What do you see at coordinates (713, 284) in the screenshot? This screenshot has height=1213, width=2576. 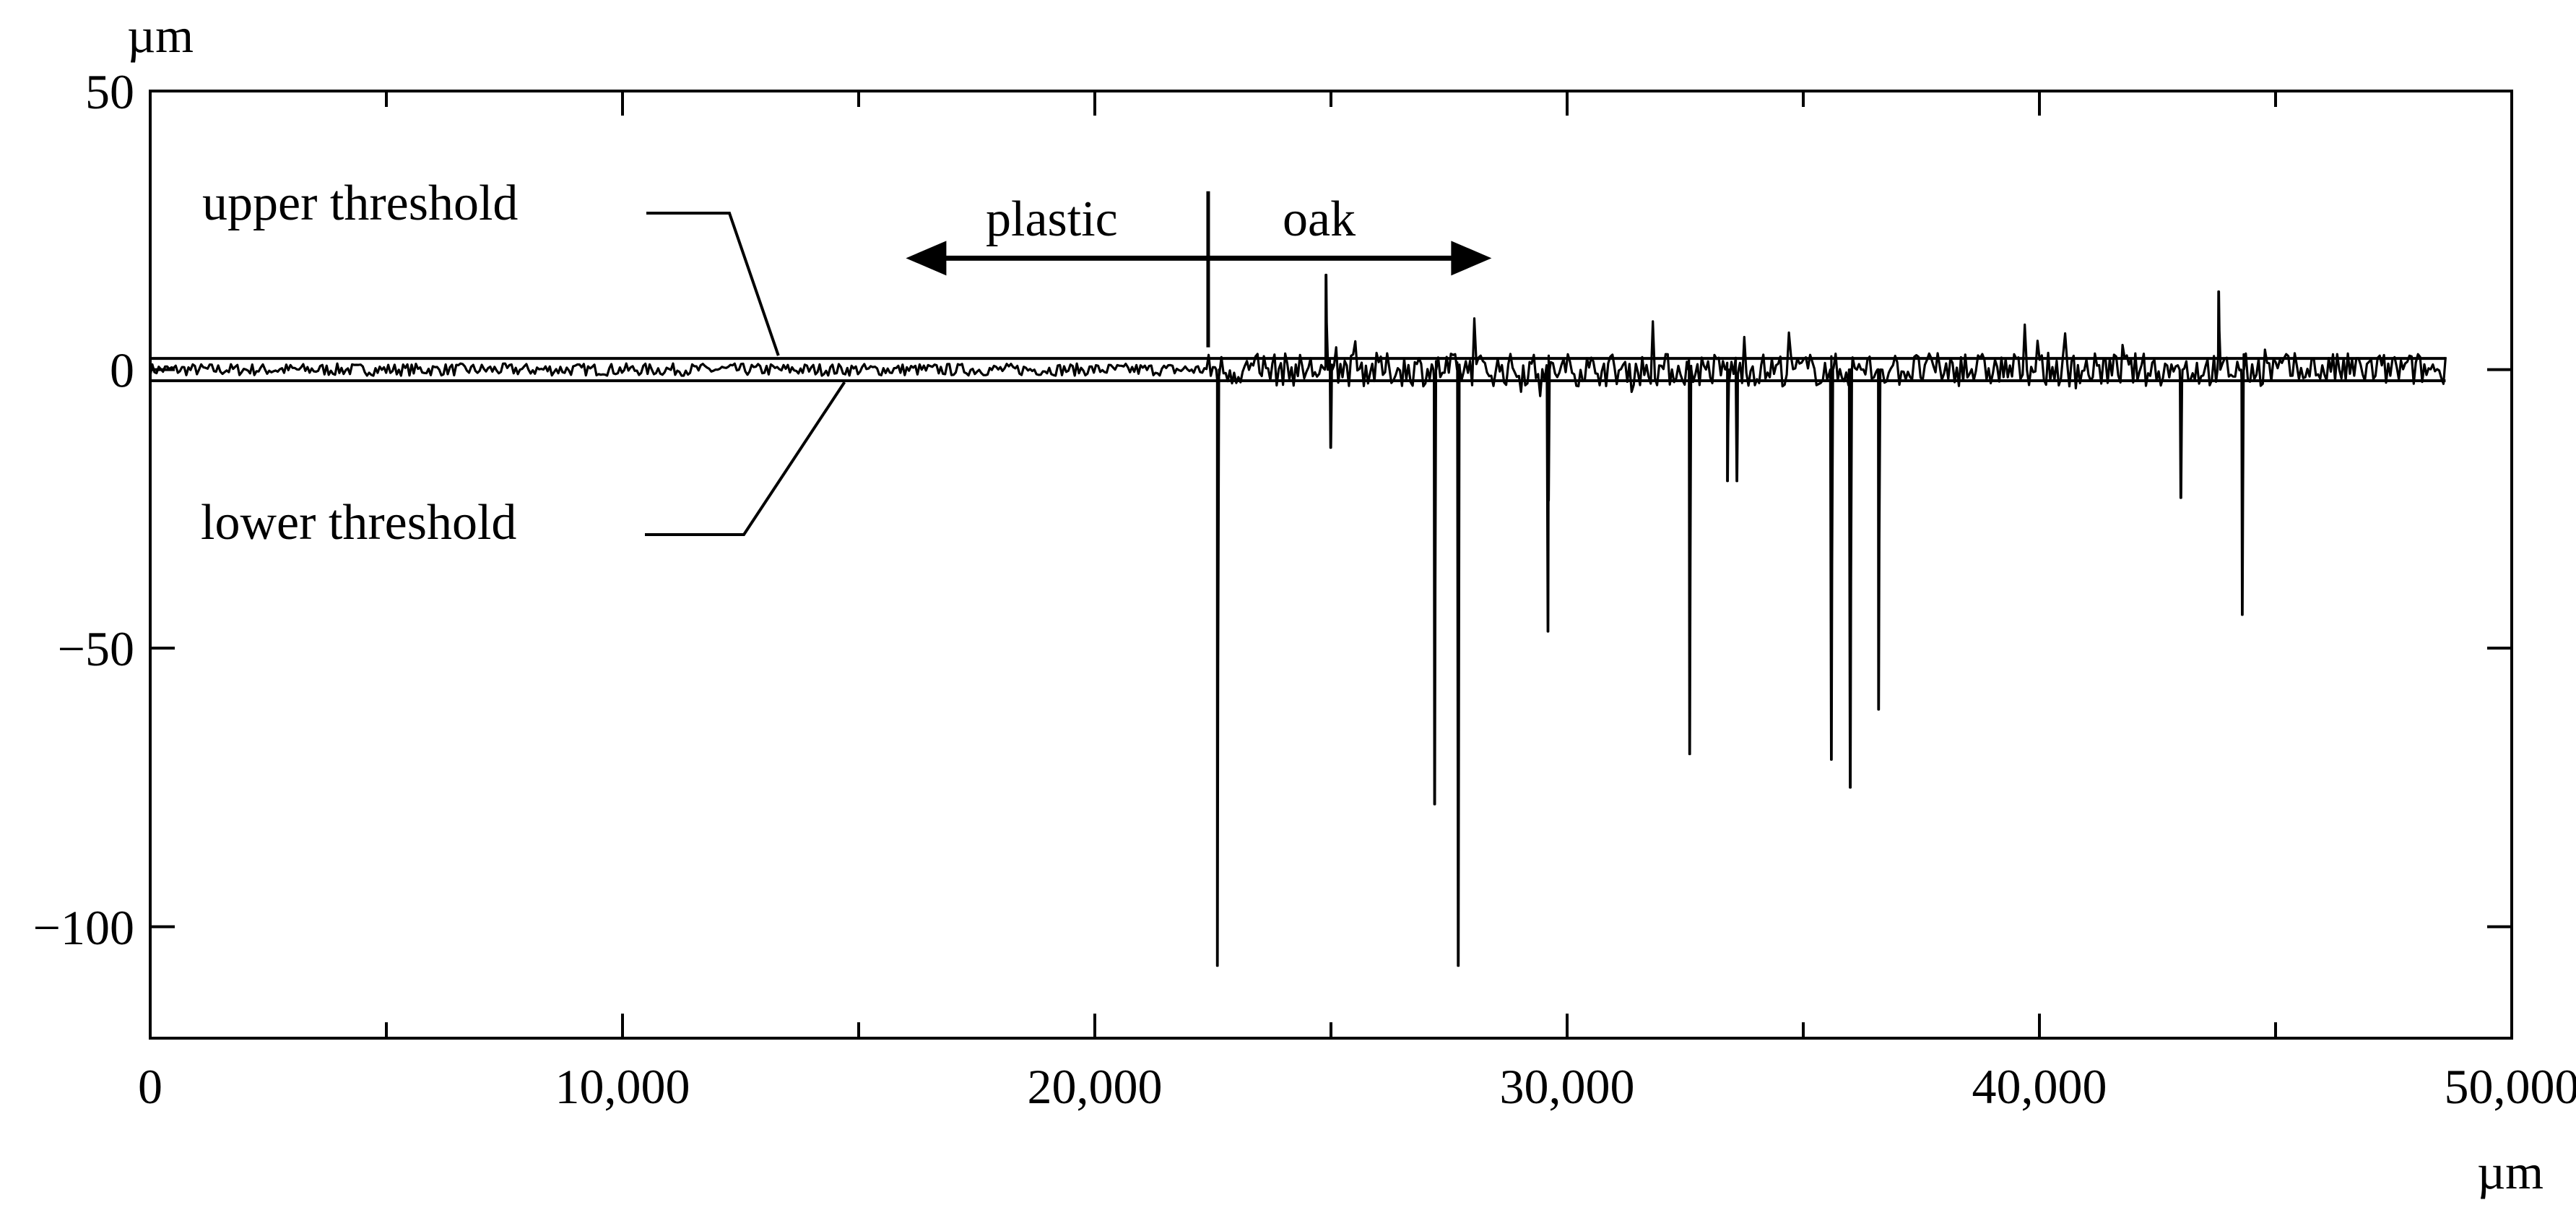 I see `upper-threshold-leader` at bounding box center [713, 284].